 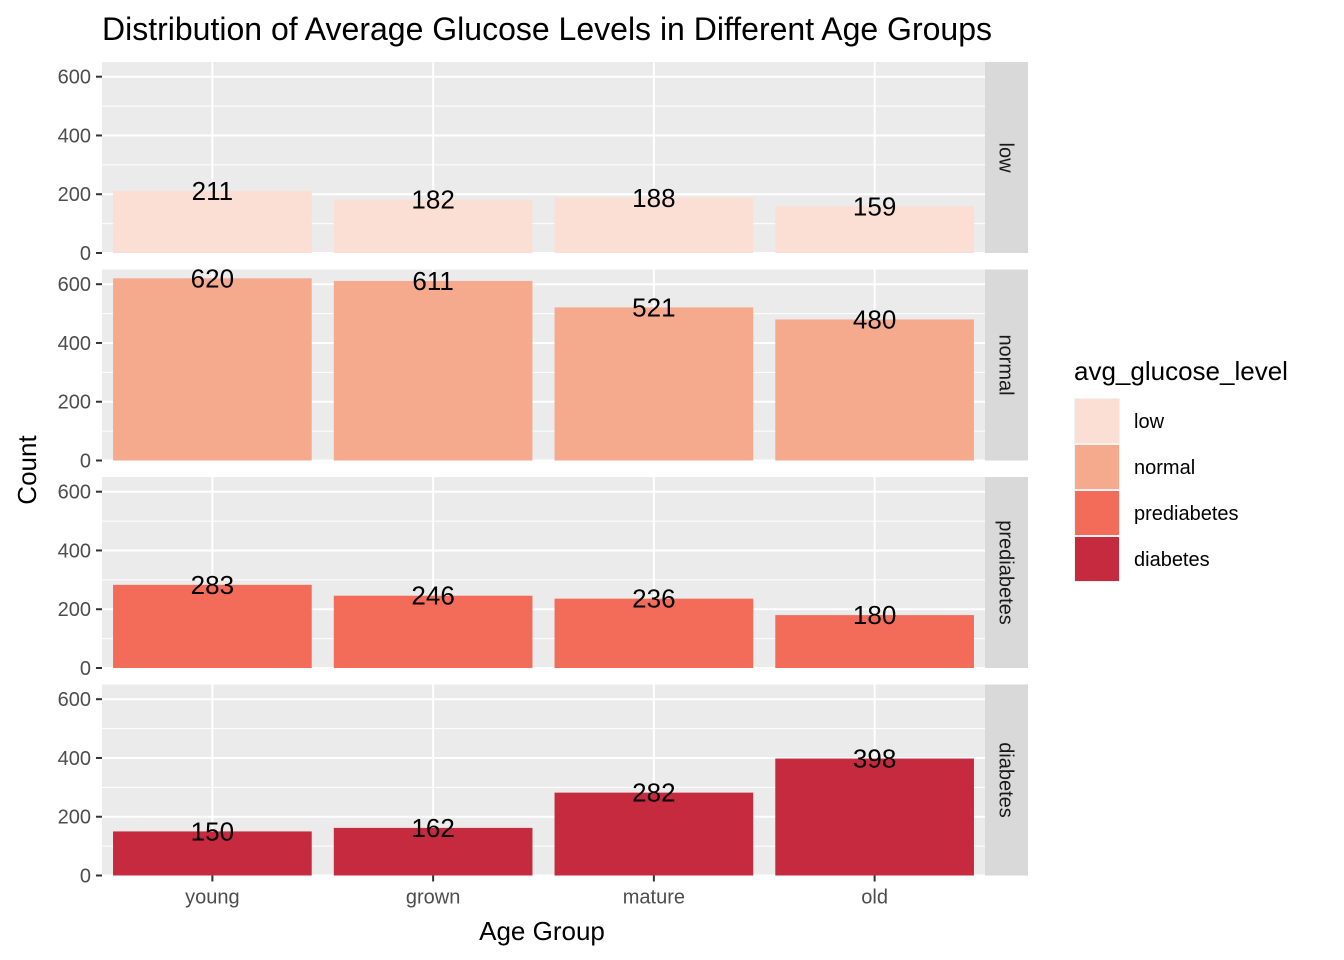 I want to click on bar-prediabetes-young, so click(x=212, y=626).